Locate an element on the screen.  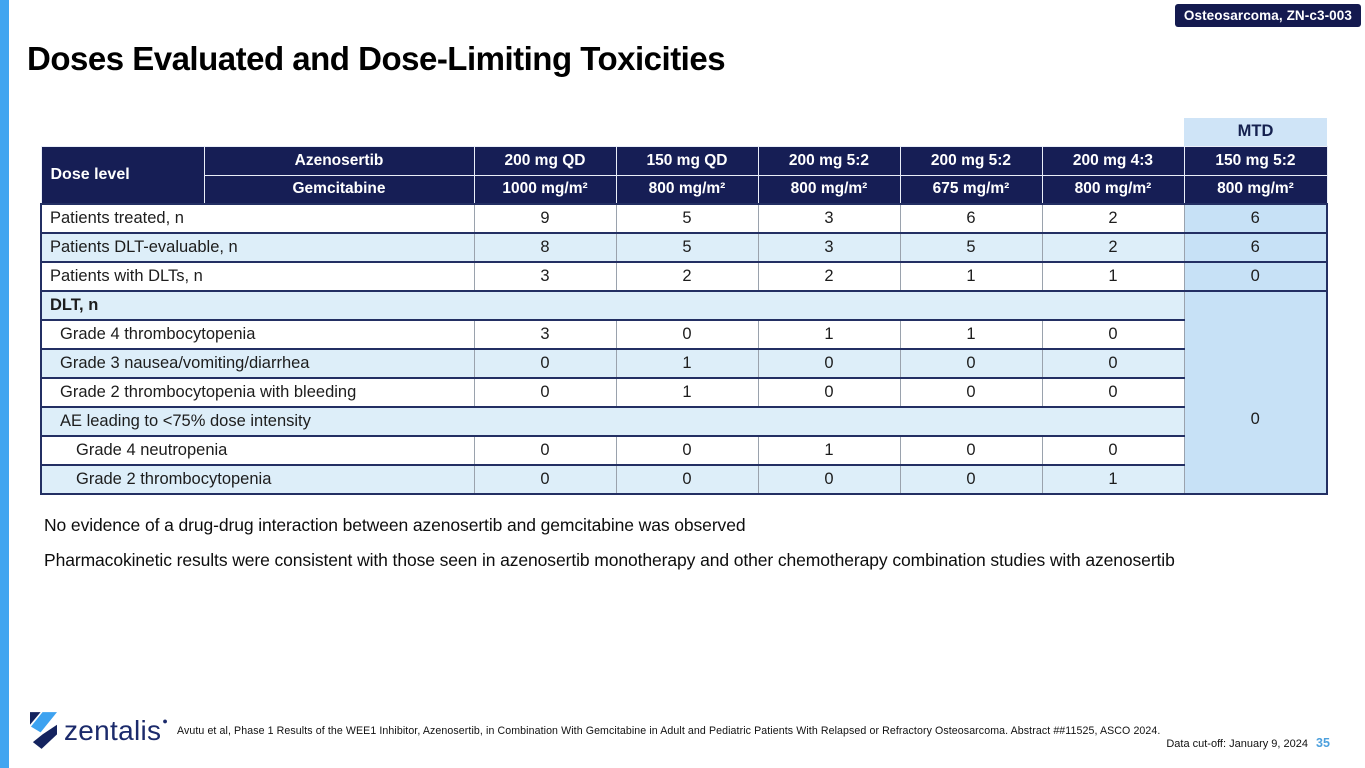
gemcitabine-dose-5: 800 mg/m² is located at coordinates (1113, 189).